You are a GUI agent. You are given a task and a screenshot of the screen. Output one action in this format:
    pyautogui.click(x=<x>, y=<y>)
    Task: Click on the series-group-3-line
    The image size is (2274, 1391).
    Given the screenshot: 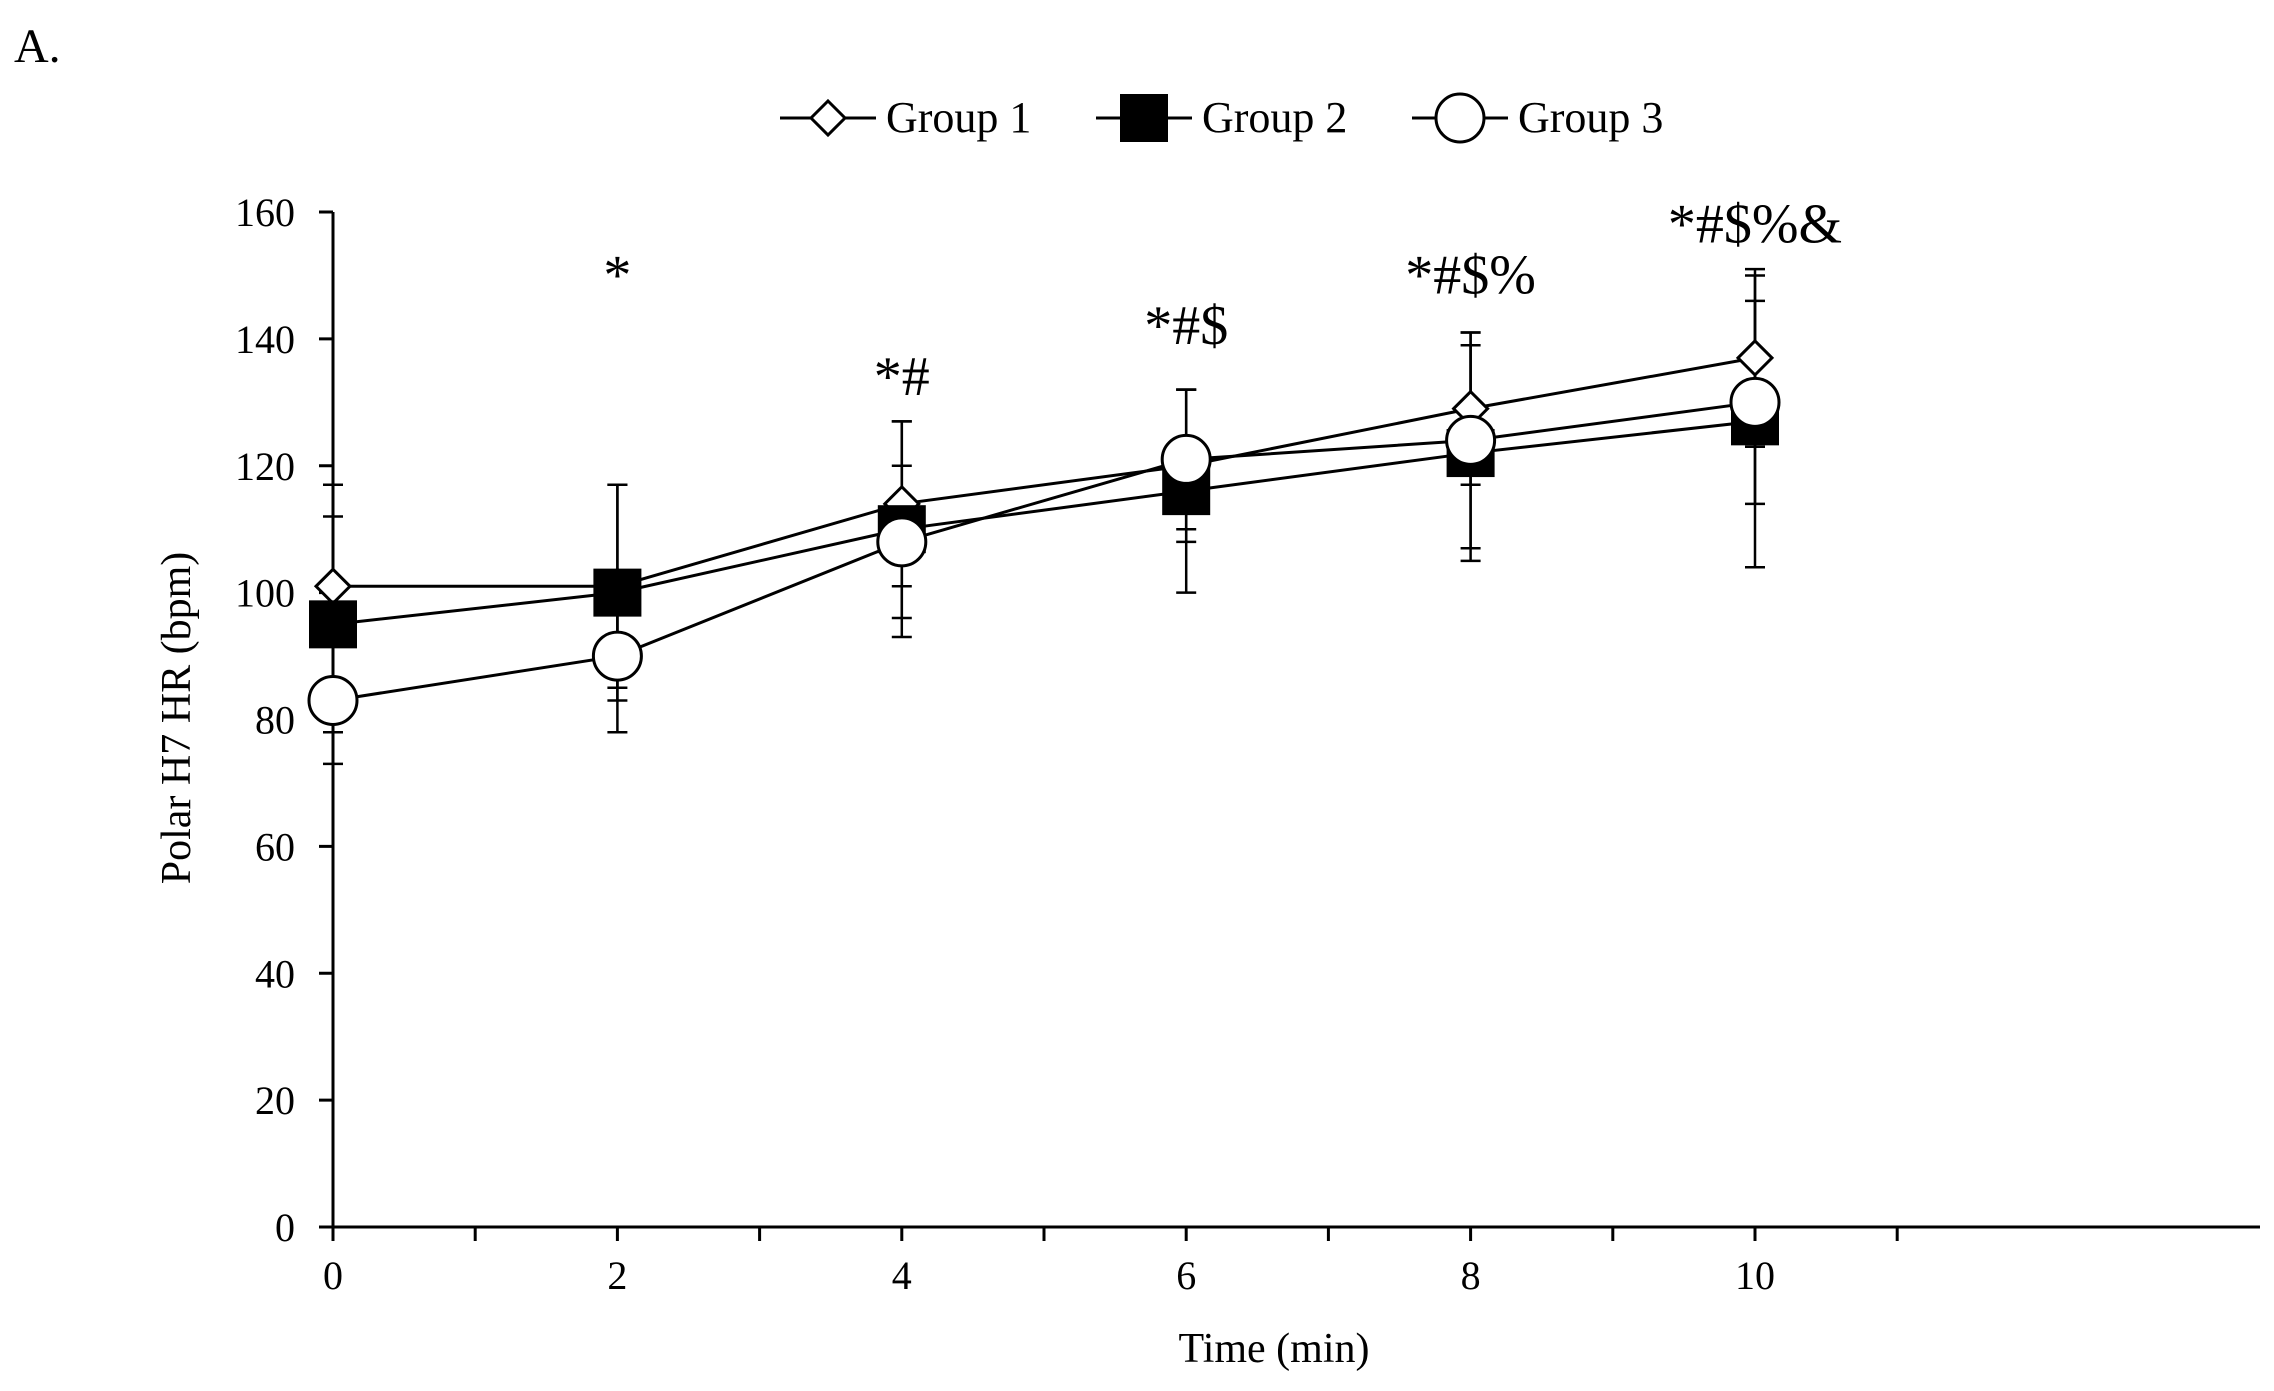 What is the action you would take?
    pyautogui.click(x=1044, y=551)
    